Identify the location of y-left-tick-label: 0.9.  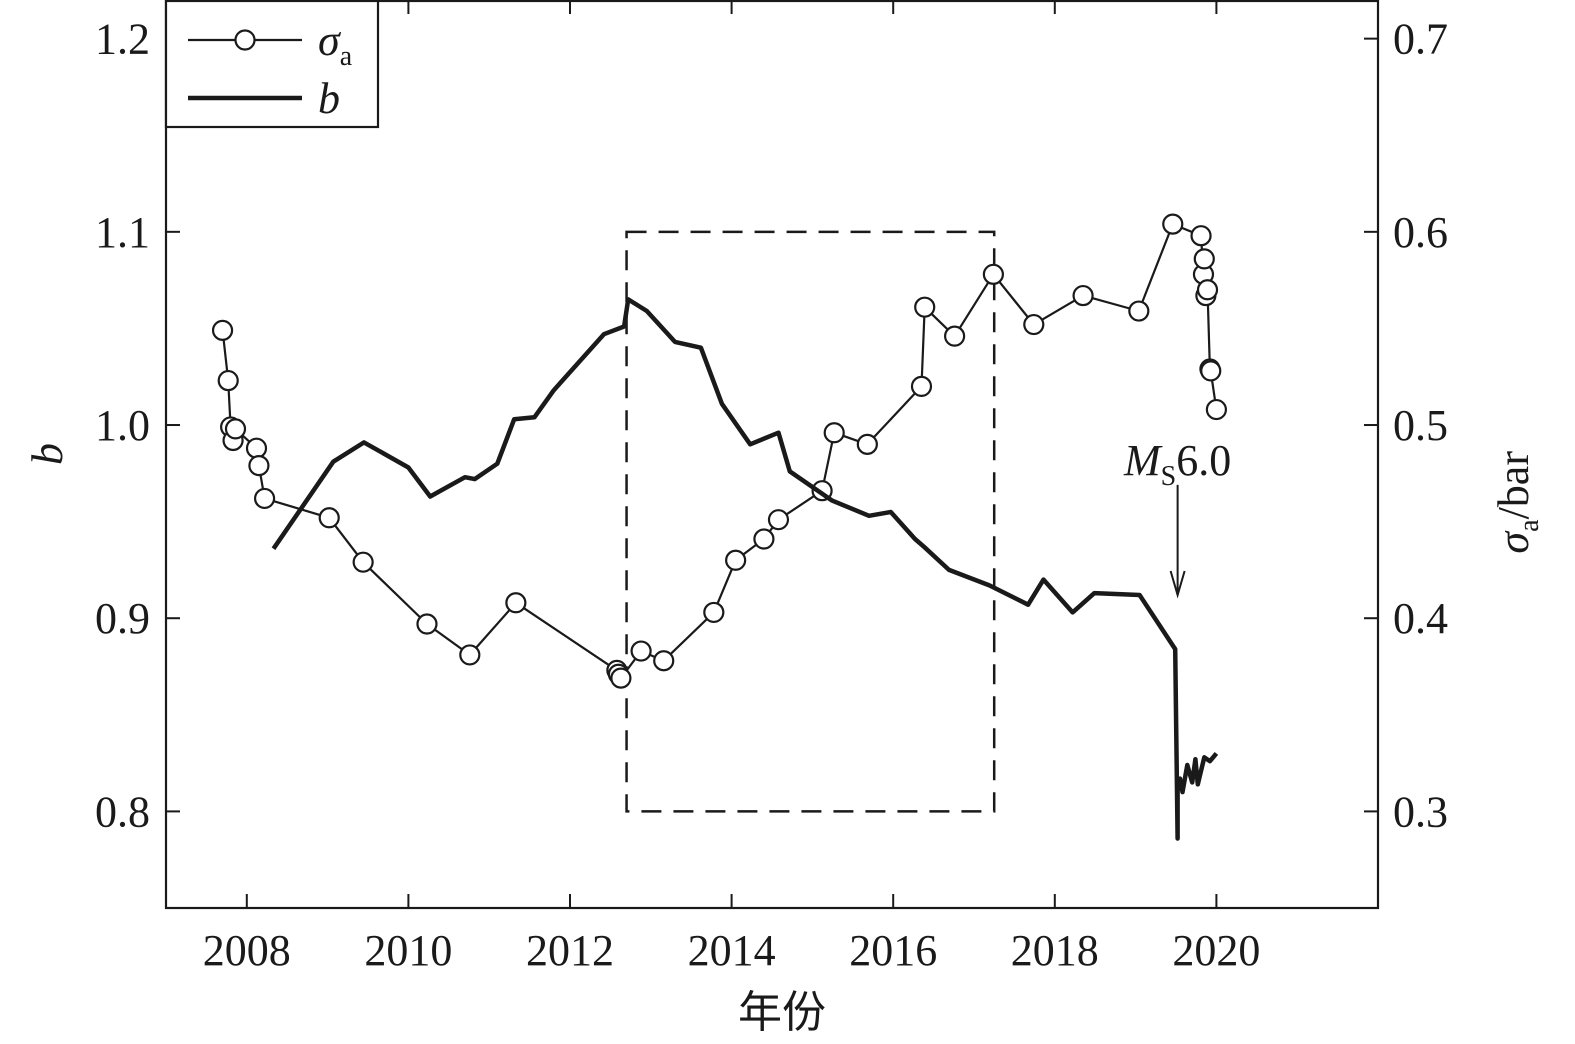
(122, 618).